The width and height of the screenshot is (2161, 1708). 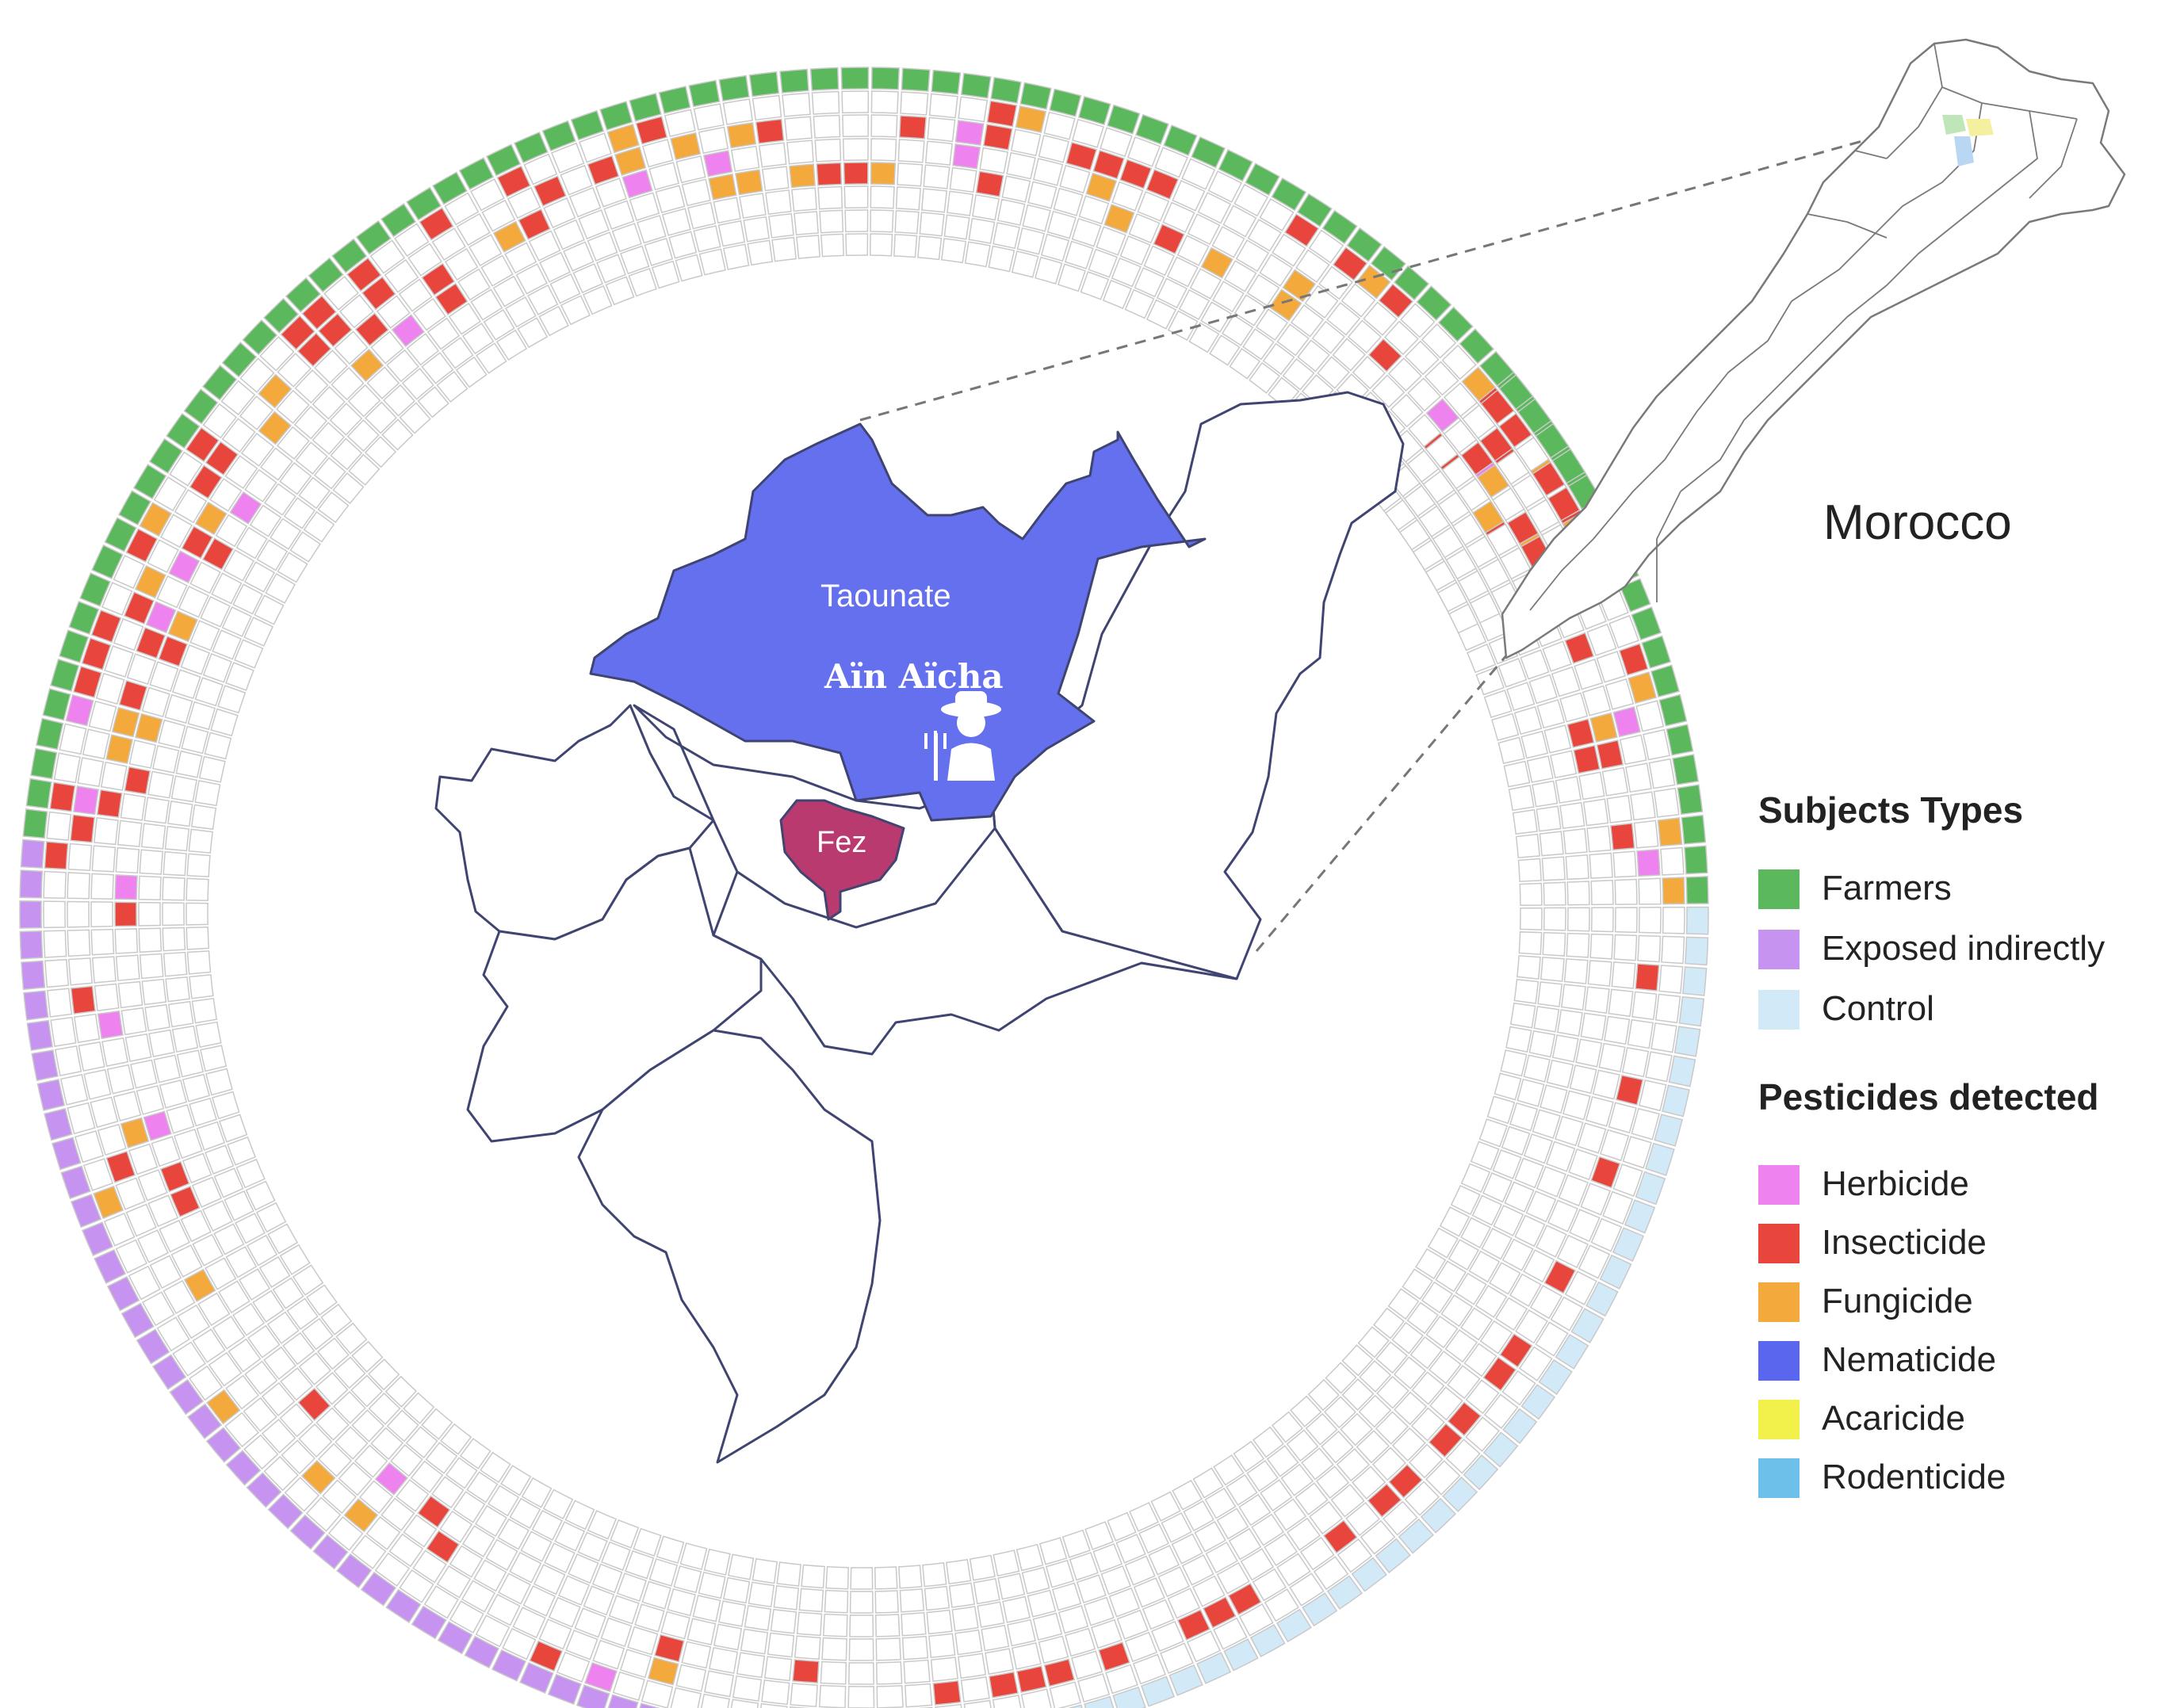 What do you see at coordinates (886, 596) in the screenshot?
I see `region-label: Taounate` at bounding box center [886, 596].